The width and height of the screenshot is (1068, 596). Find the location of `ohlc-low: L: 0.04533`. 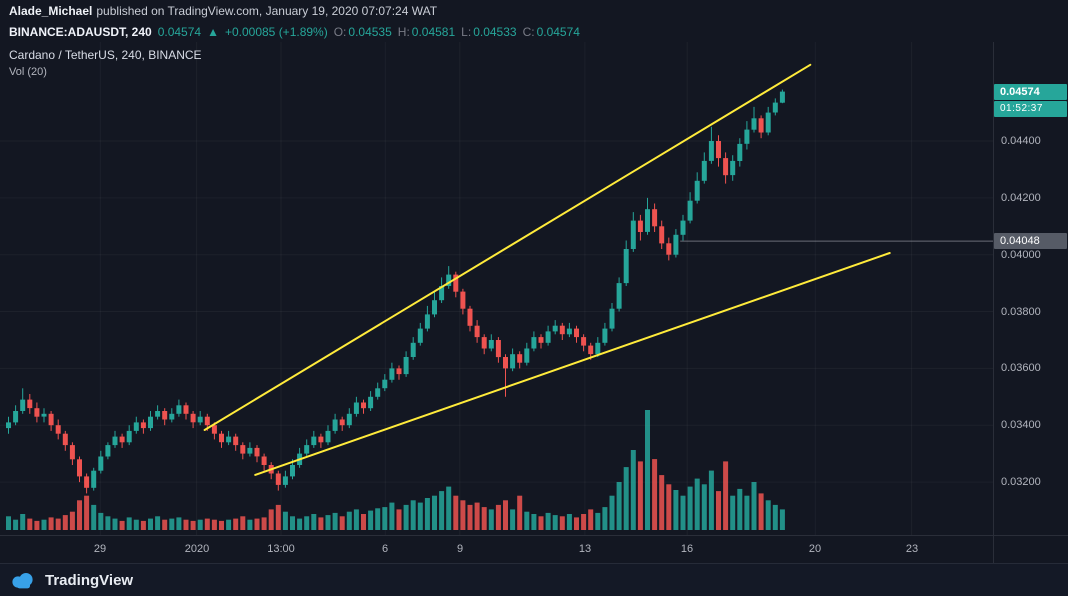

ohlc-low: L: 0.04533 is located at coordinates (488, 32).